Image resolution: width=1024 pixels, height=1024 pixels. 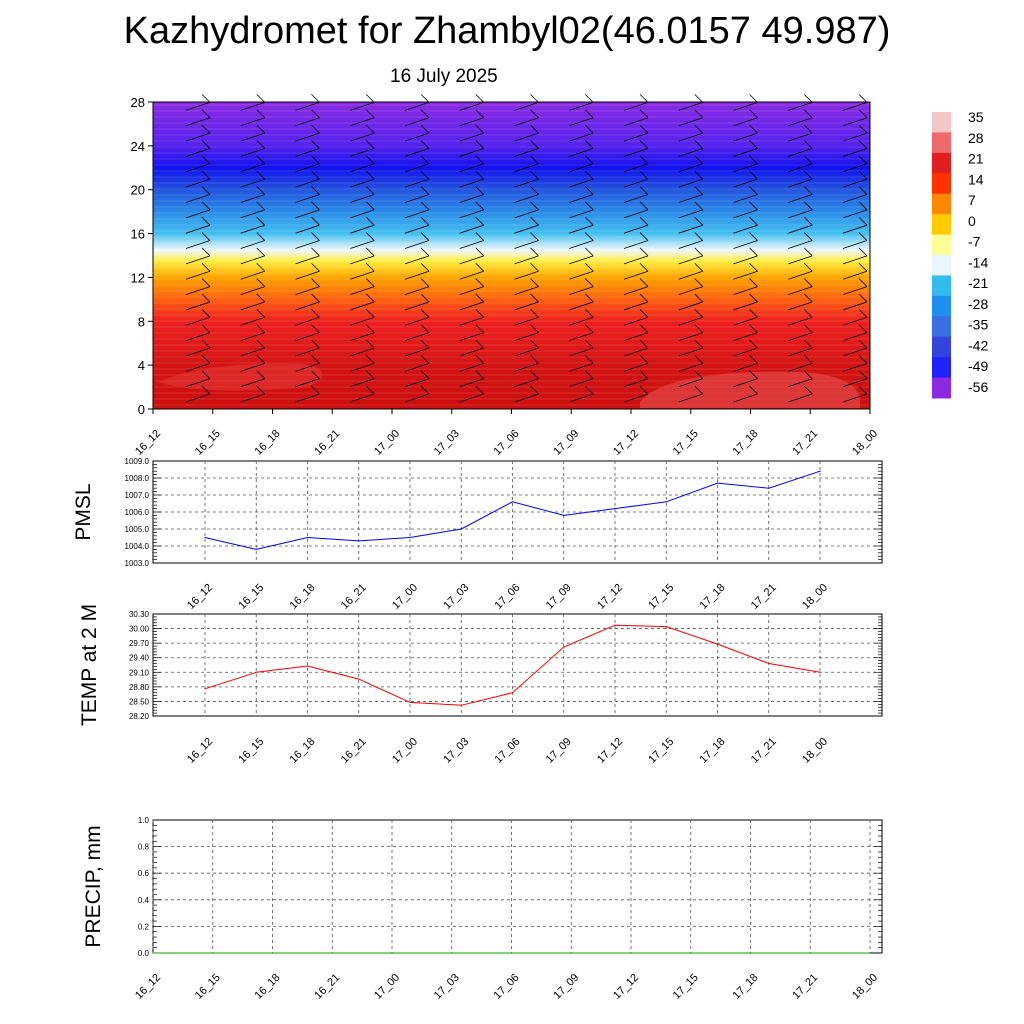 What do you see at coordinates (327, 443) in the screenshot?
I see `heatmap-xtick-label: 16_21` at bounding box center [327, 443].